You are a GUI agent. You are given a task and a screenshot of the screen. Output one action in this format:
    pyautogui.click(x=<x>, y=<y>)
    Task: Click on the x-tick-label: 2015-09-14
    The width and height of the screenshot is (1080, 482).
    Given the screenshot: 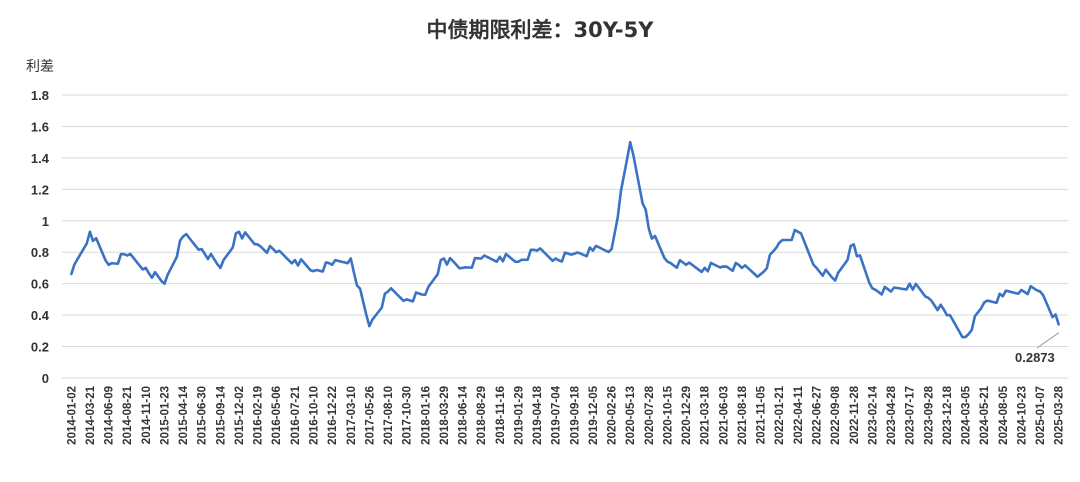 What is the action you would take?
    pyautogui.click(x=221, y=414)
    